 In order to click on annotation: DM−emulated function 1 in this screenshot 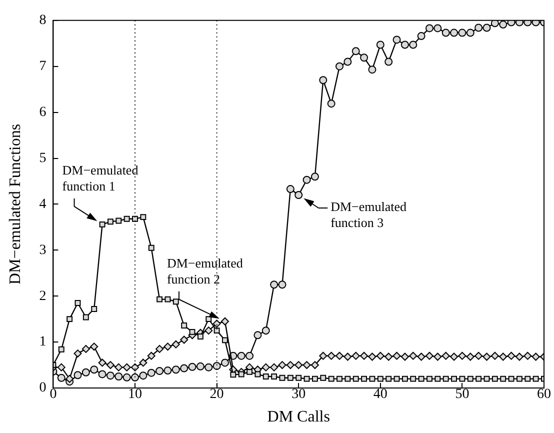, I will do `click(100, 178)`.